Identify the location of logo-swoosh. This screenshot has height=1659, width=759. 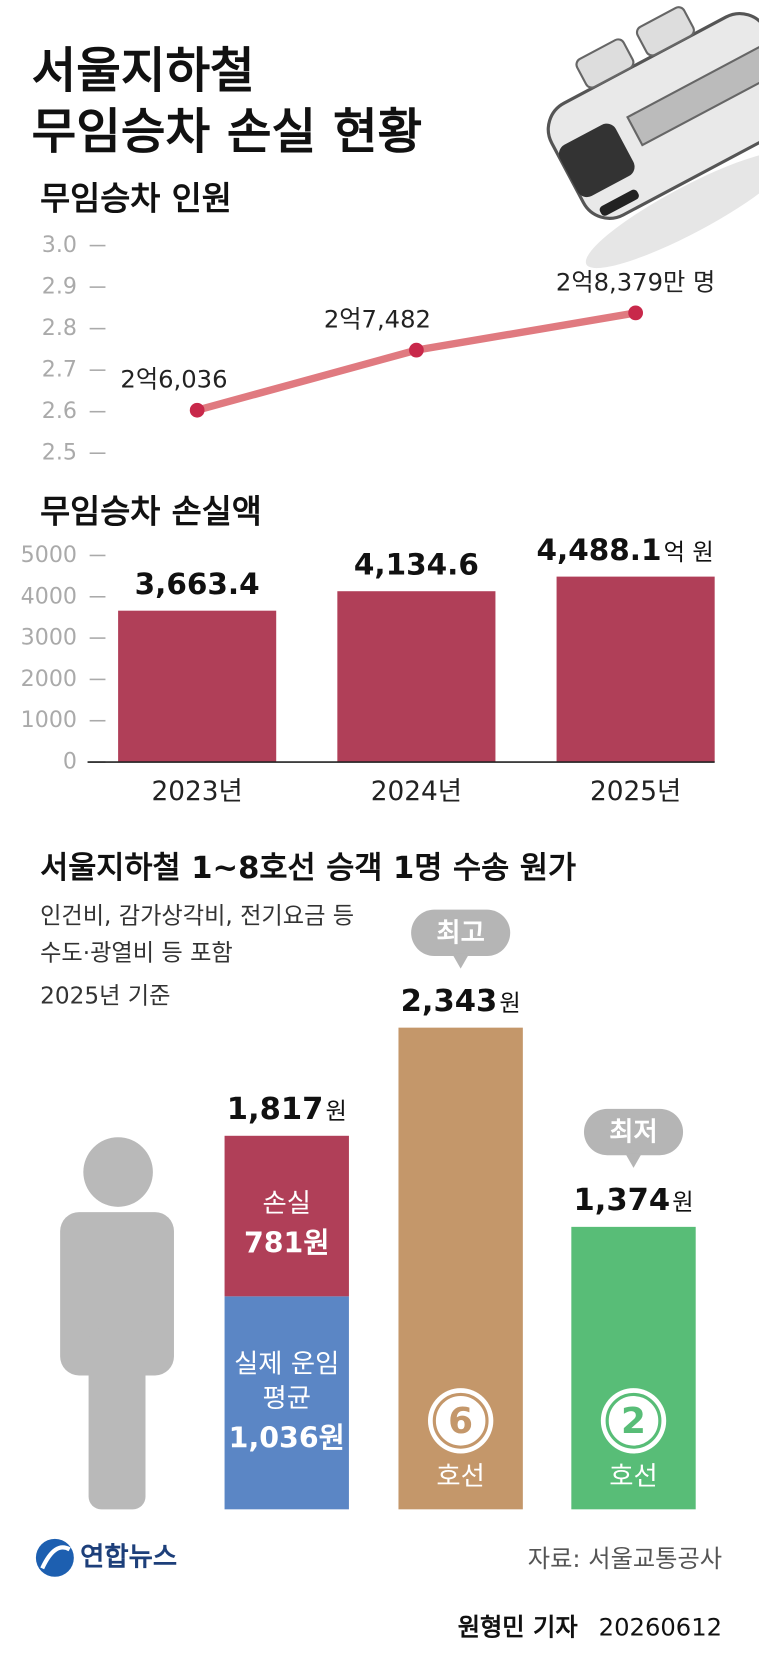
(55, 1557).